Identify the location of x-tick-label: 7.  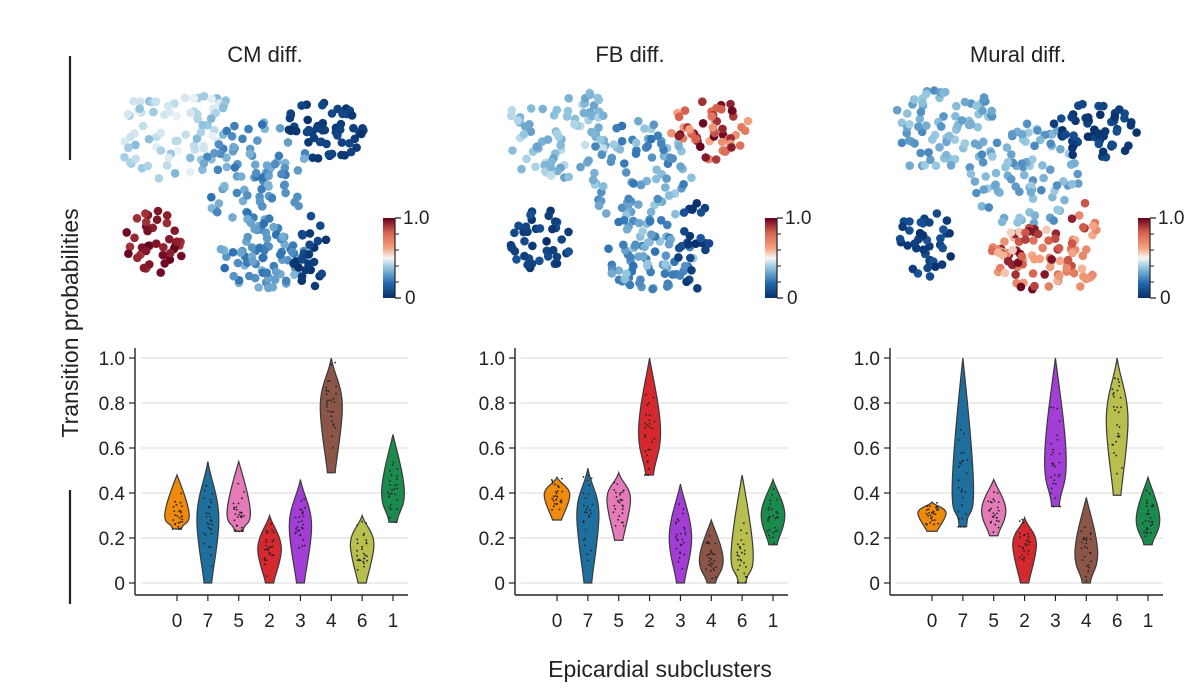
(963, 621).